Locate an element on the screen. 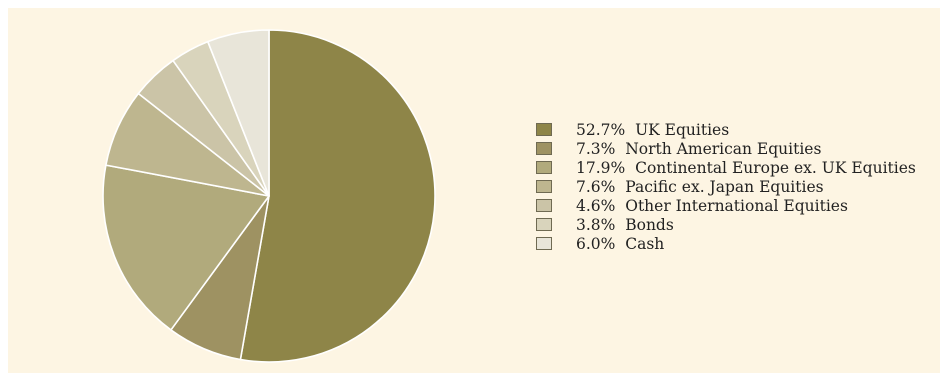  legend-item-5: 3.8% Bonds is located at coordinates (726, 224).